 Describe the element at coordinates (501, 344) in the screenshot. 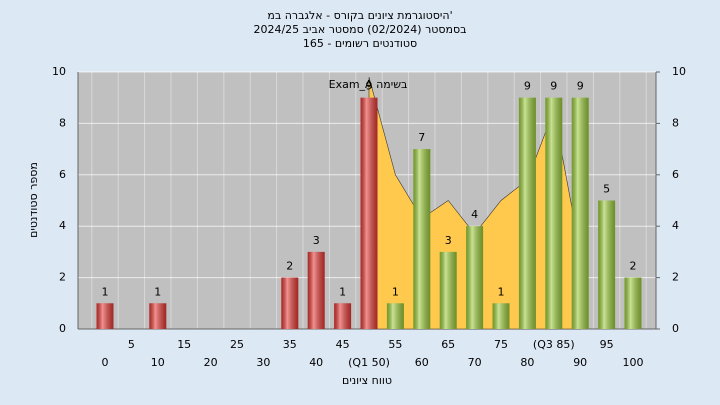

I see `x-tick-label: 75` at that location.